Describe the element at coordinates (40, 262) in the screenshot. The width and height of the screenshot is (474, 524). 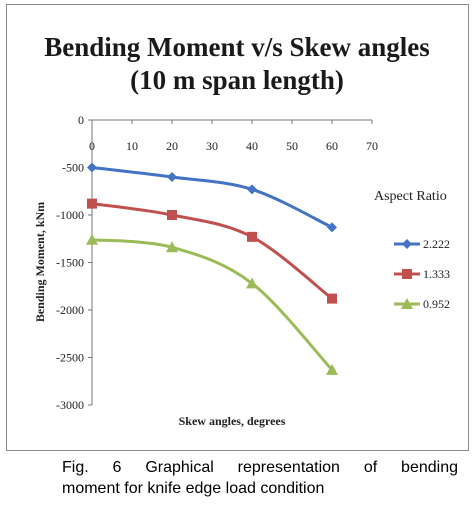
I see `y-axis-label: Bending Moment, kNm` at that location.